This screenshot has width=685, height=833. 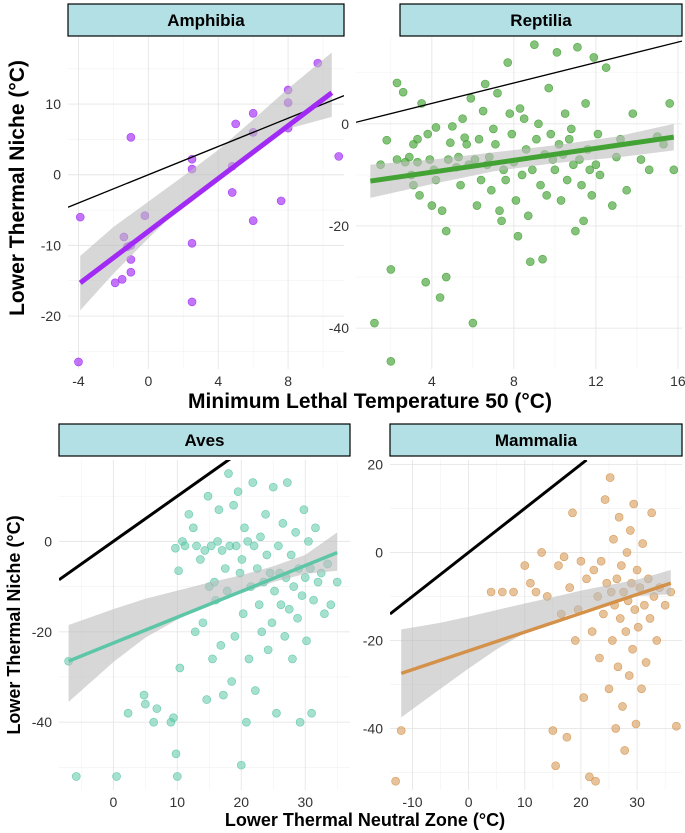 I want to click on facet-strip, so click(x=206, y=20).